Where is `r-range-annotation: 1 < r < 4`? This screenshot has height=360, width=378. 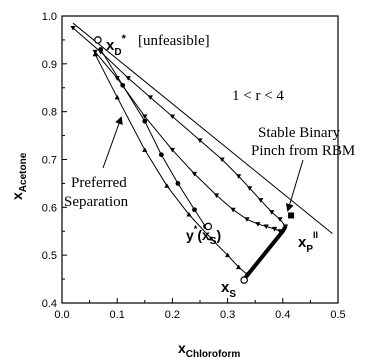
r-range-annotation: 1 < r < 4 is located at coordinates (258, 96).